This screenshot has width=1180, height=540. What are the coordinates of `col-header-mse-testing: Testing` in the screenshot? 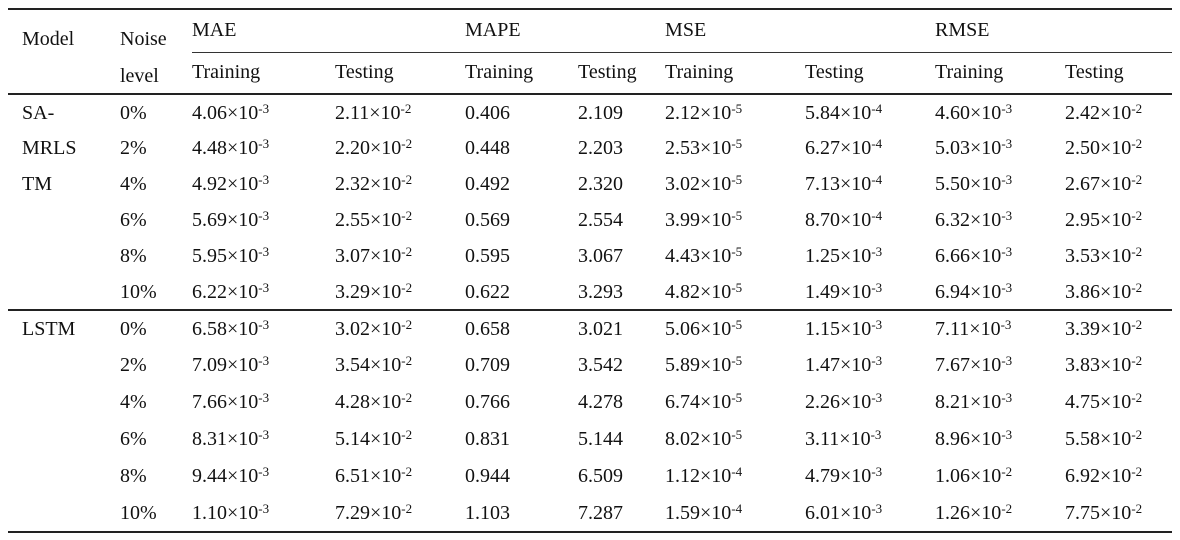 It's located at (870, 74).